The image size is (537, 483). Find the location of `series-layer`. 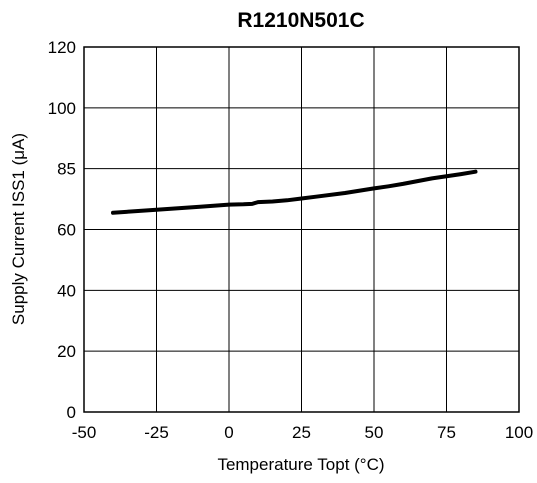

series-layer is located at coordinates (294, 192).